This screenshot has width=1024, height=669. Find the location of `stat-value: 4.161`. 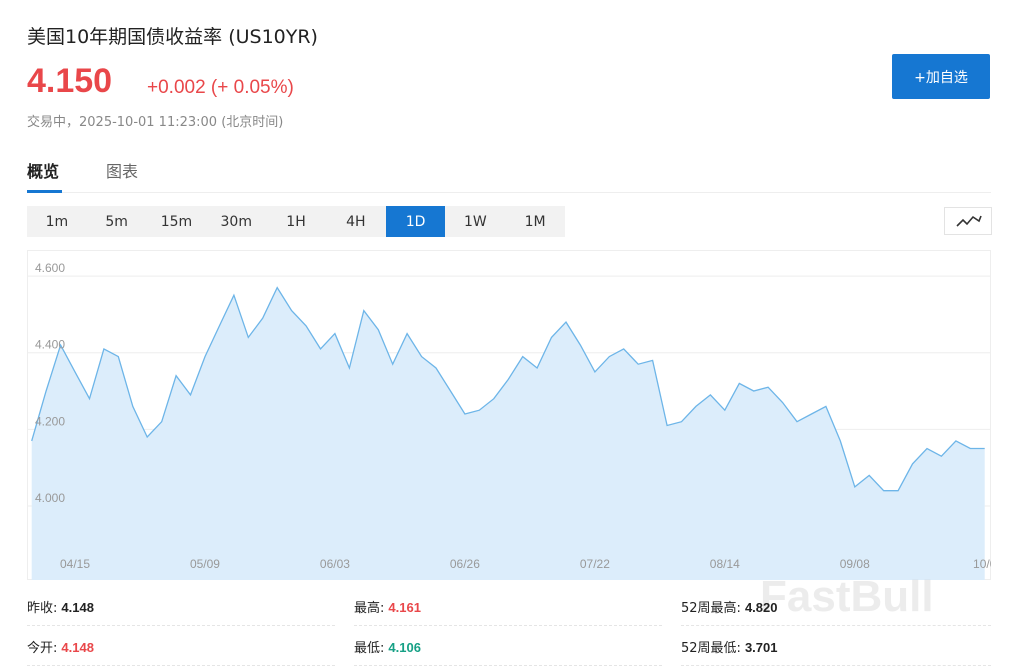

stat-value: 4.161 is located at coordinates (404, 607).